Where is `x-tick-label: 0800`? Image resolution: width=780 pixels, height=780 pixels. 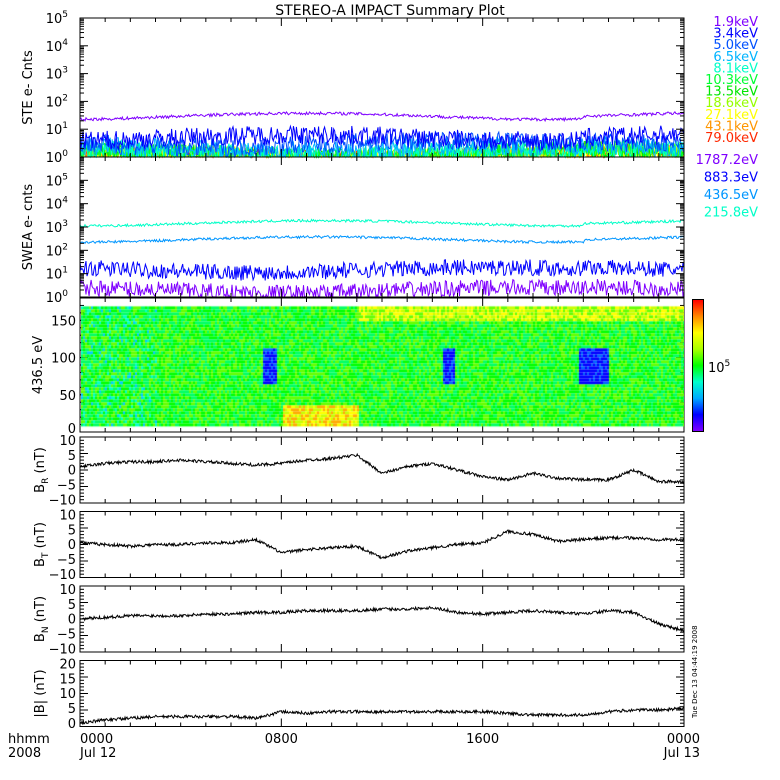
x-tick-label: 0800 is located at coordinates (281, 739).